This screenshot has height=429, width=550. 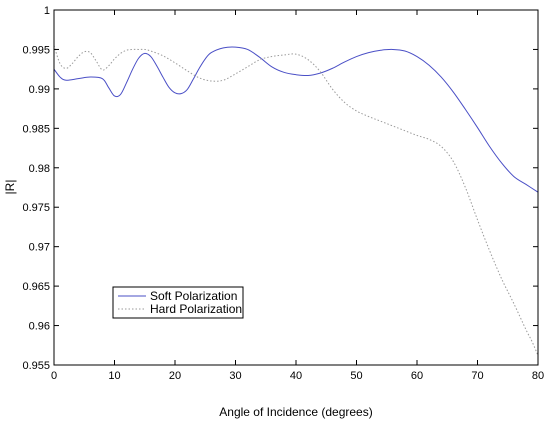 I want to click on x-tick-label: 50, so click(x=356, y=376).